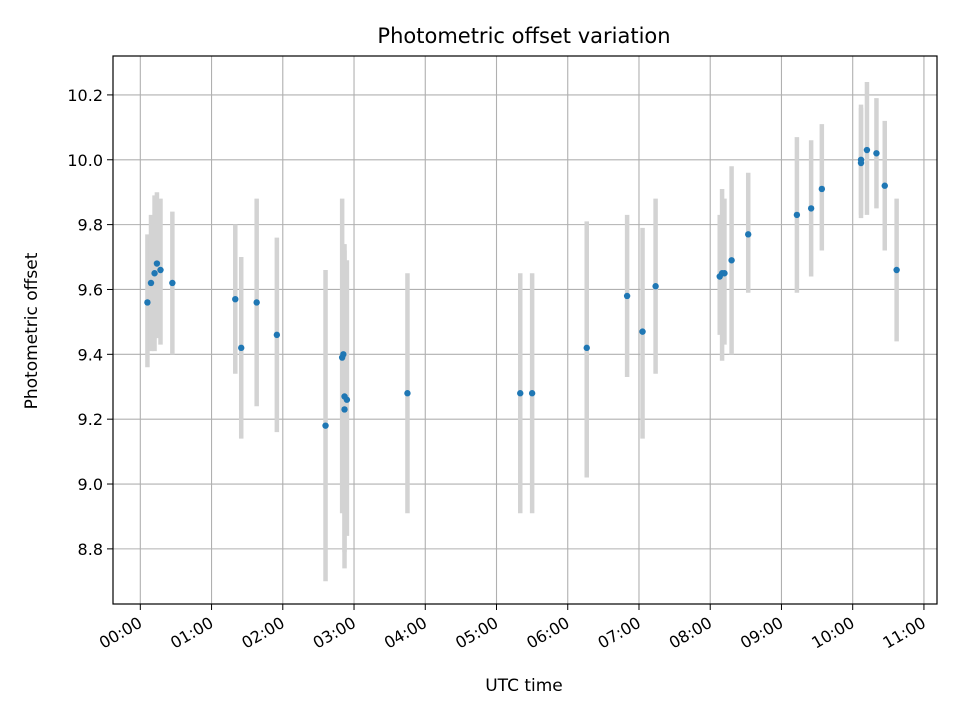 The width and height of the screenshot is (960, 720). What do you see at coordinates (90, 549) in the screenshot?
I see `y-tick-label: 8.8` at bounding box center [90, 549].